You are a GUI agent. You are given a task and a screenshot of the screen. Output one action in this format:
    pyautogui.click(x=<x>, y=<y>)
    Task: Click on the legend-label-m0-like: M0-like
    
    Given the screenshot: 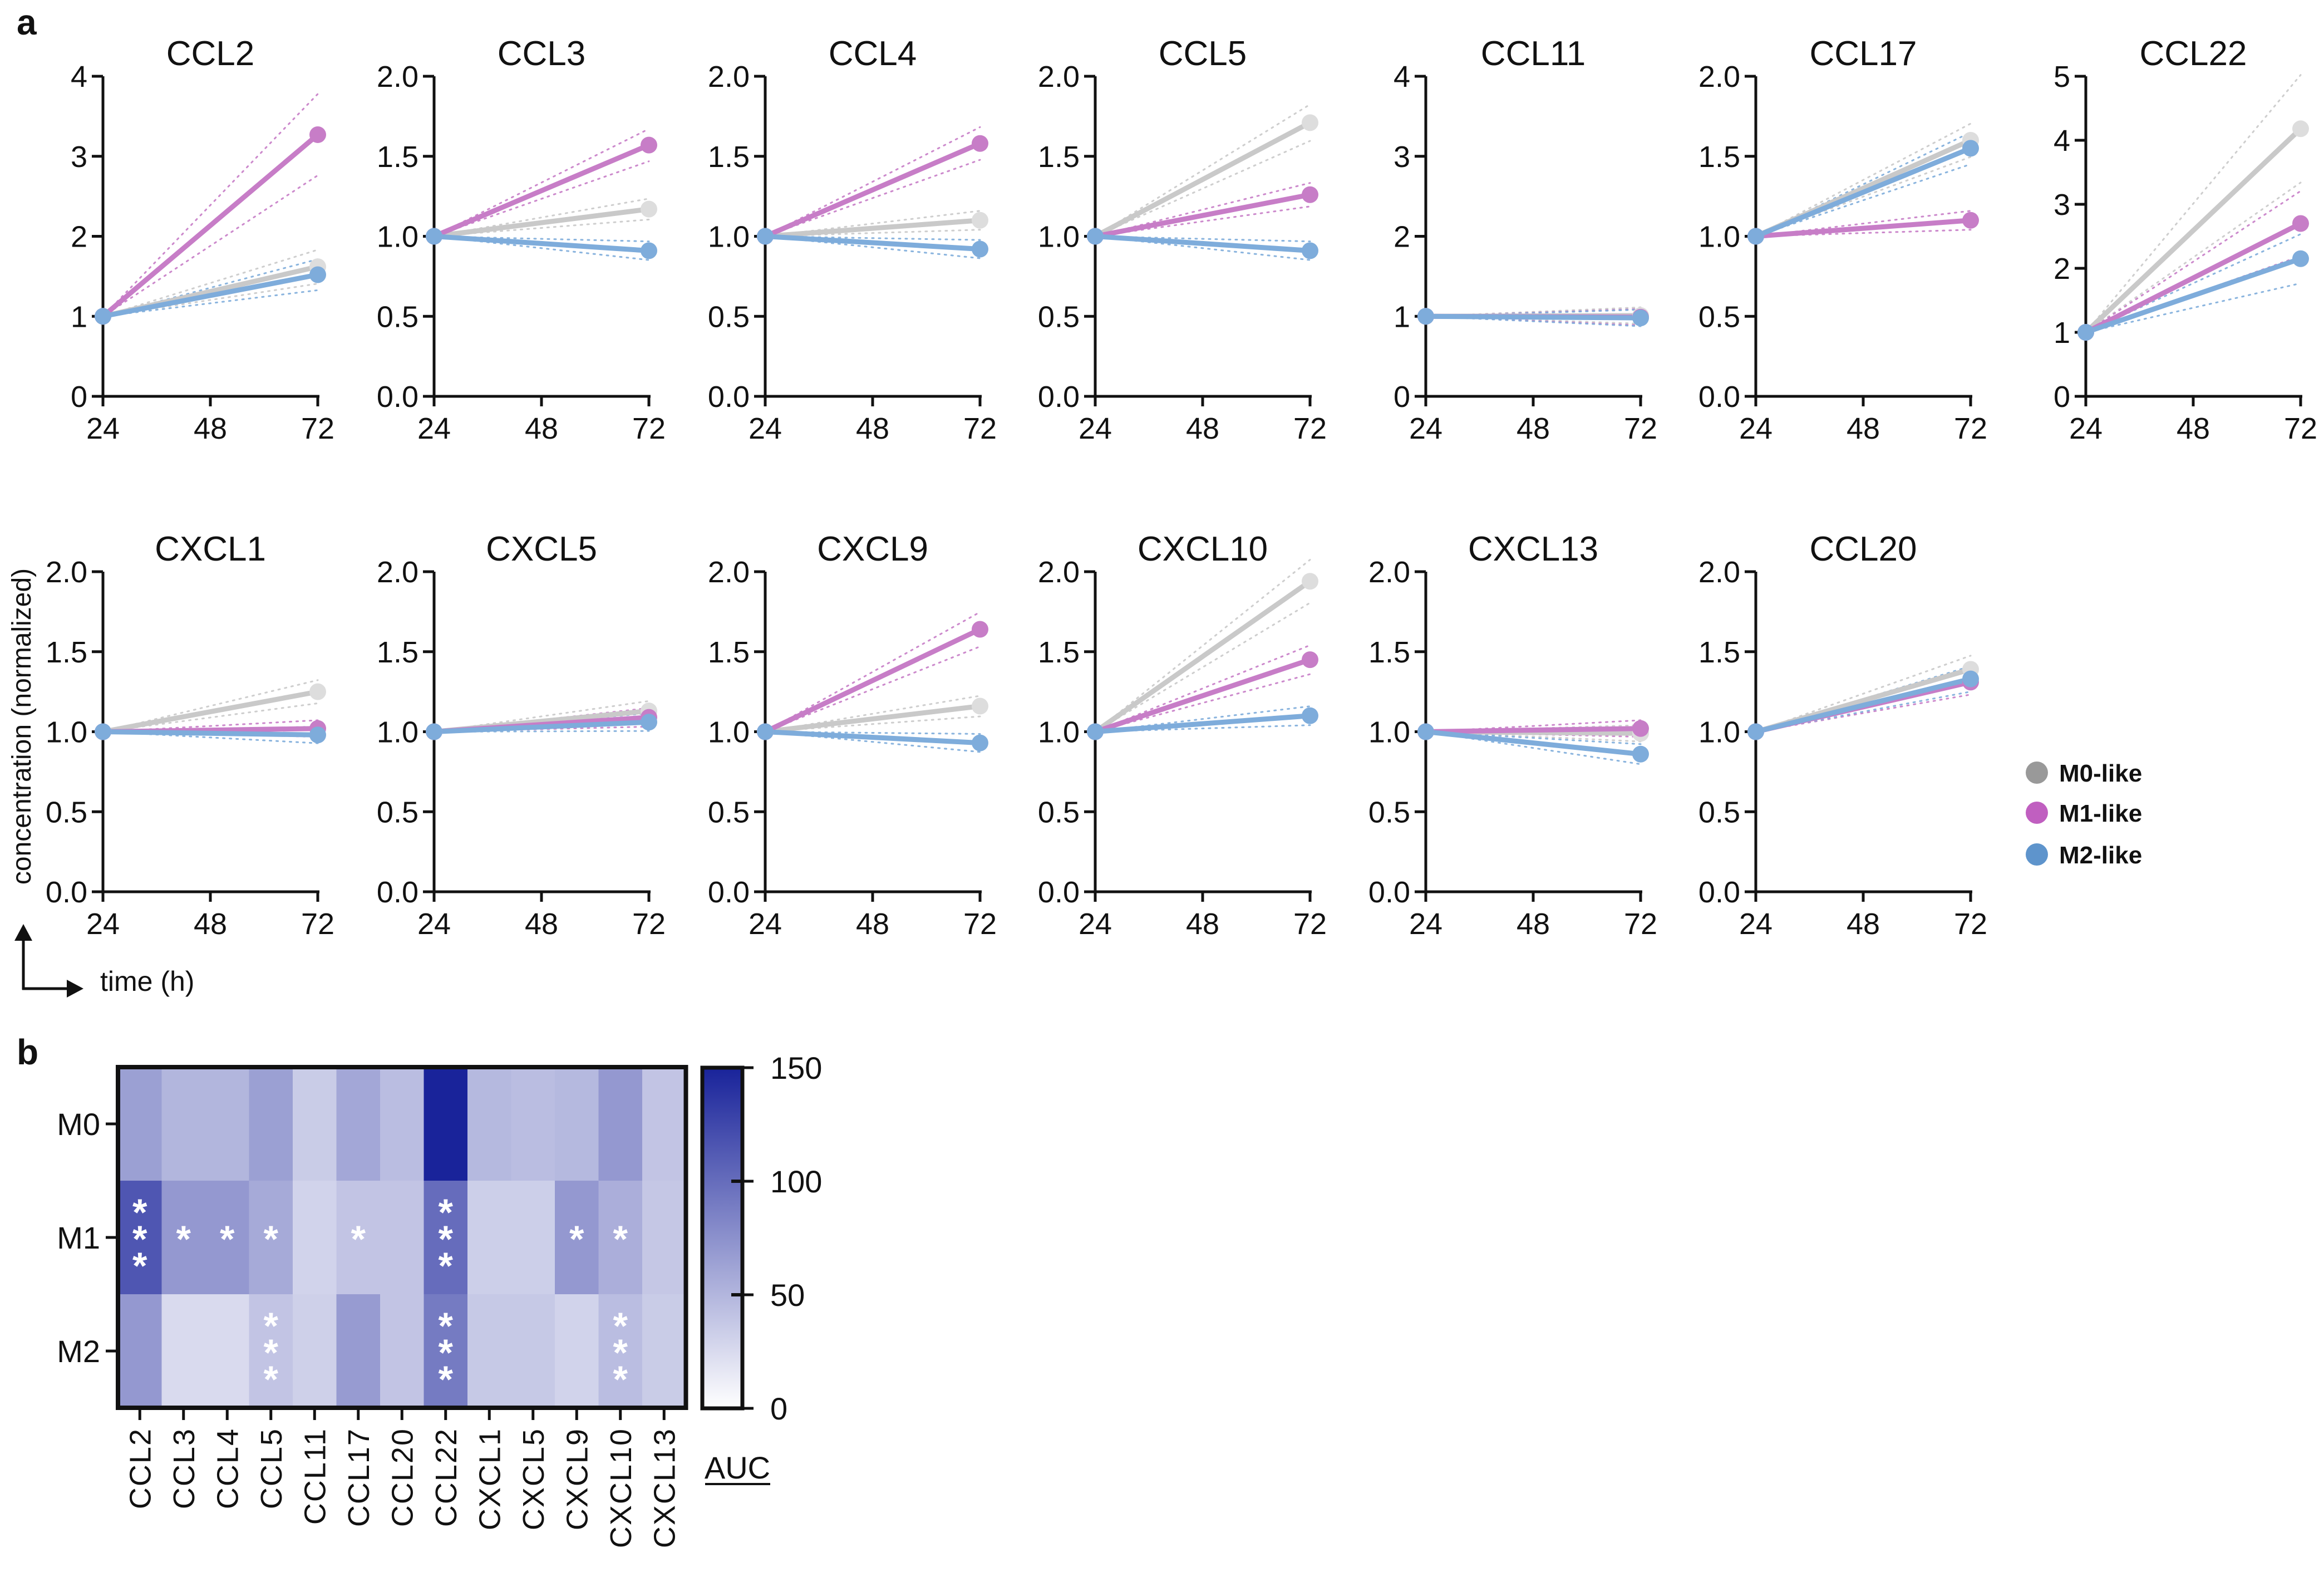 What is the action you would take?
    pyautogui.click(x=2100, y=773)
    